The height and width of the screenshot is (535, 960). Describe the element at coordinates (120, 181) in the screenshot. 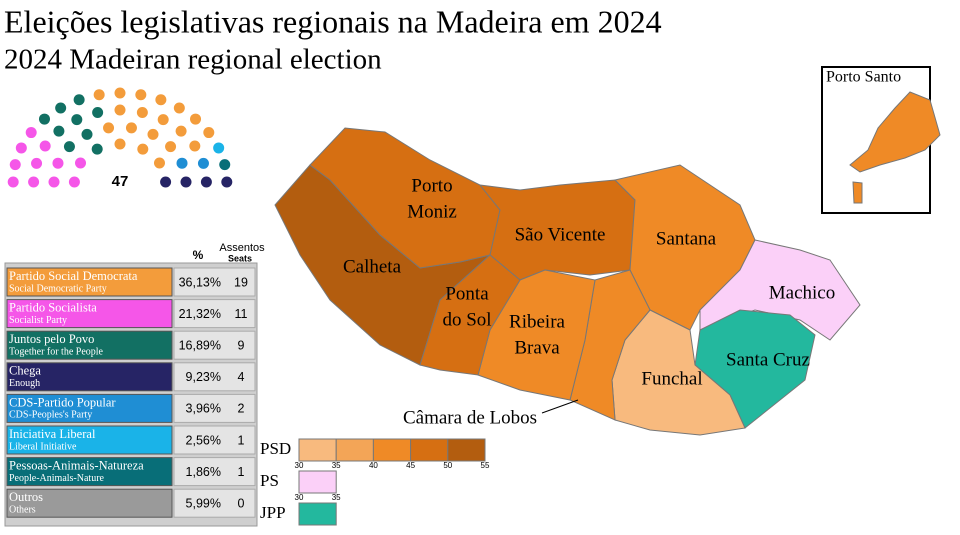

I see `total-seats: 47` at that location.